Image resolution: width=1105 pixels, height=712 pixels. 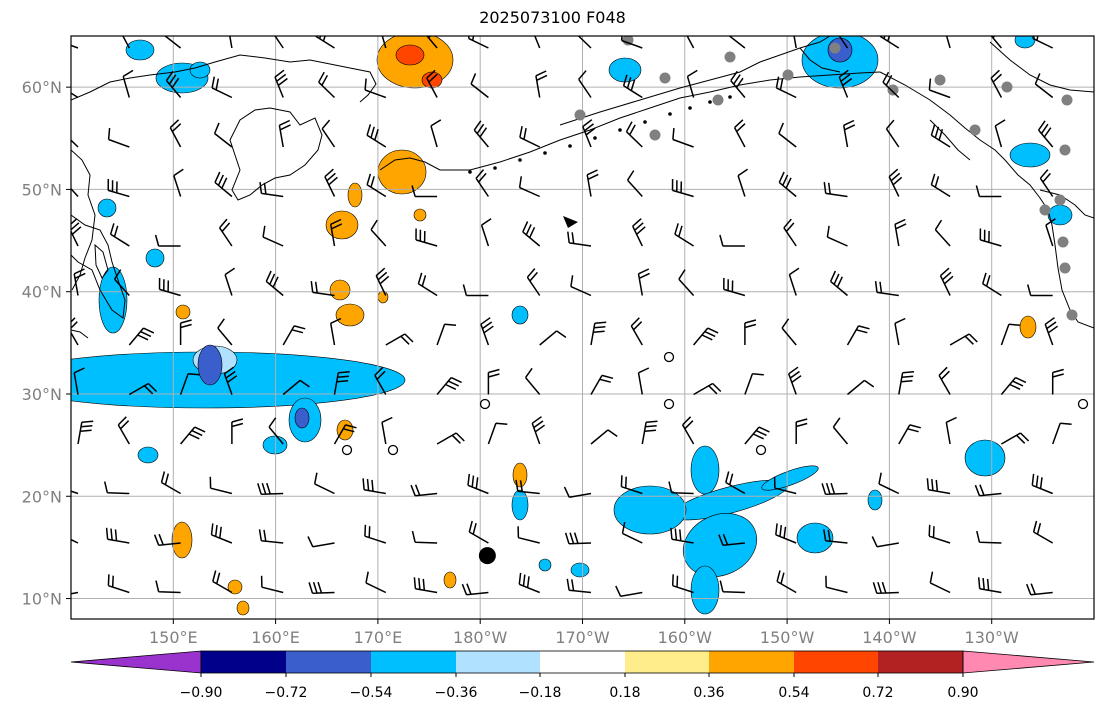 I want to click on colorbar-tick-label: 0.36, so click(x=708, y=693).